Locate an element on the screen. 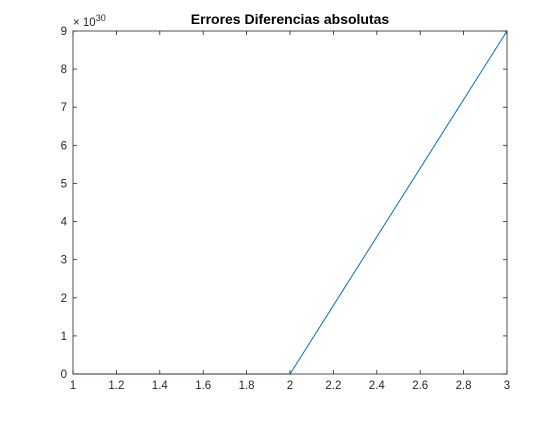  y-tick-label: 1 is located at coordinates (64, 337).